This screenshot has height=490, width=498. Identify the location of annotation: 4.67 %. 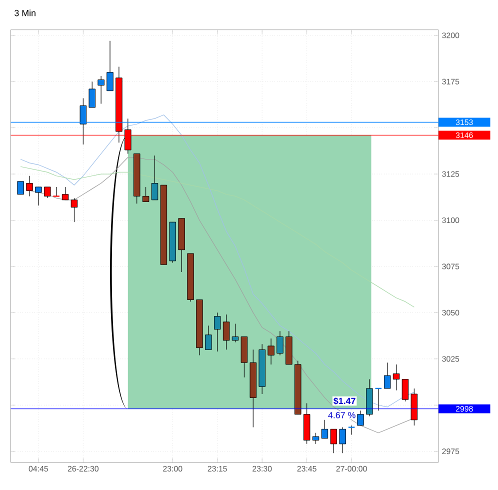
(342, 415).